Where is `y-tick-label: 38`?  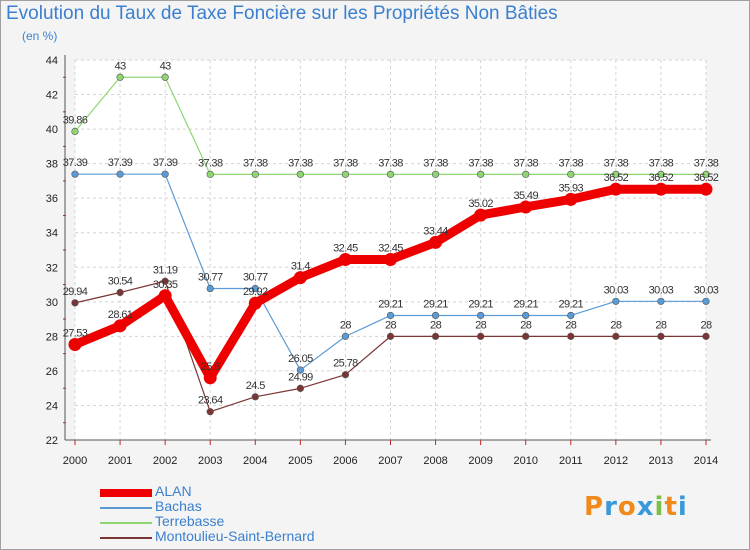
y-tick-label: 38 is located at coordinates (52, 165).